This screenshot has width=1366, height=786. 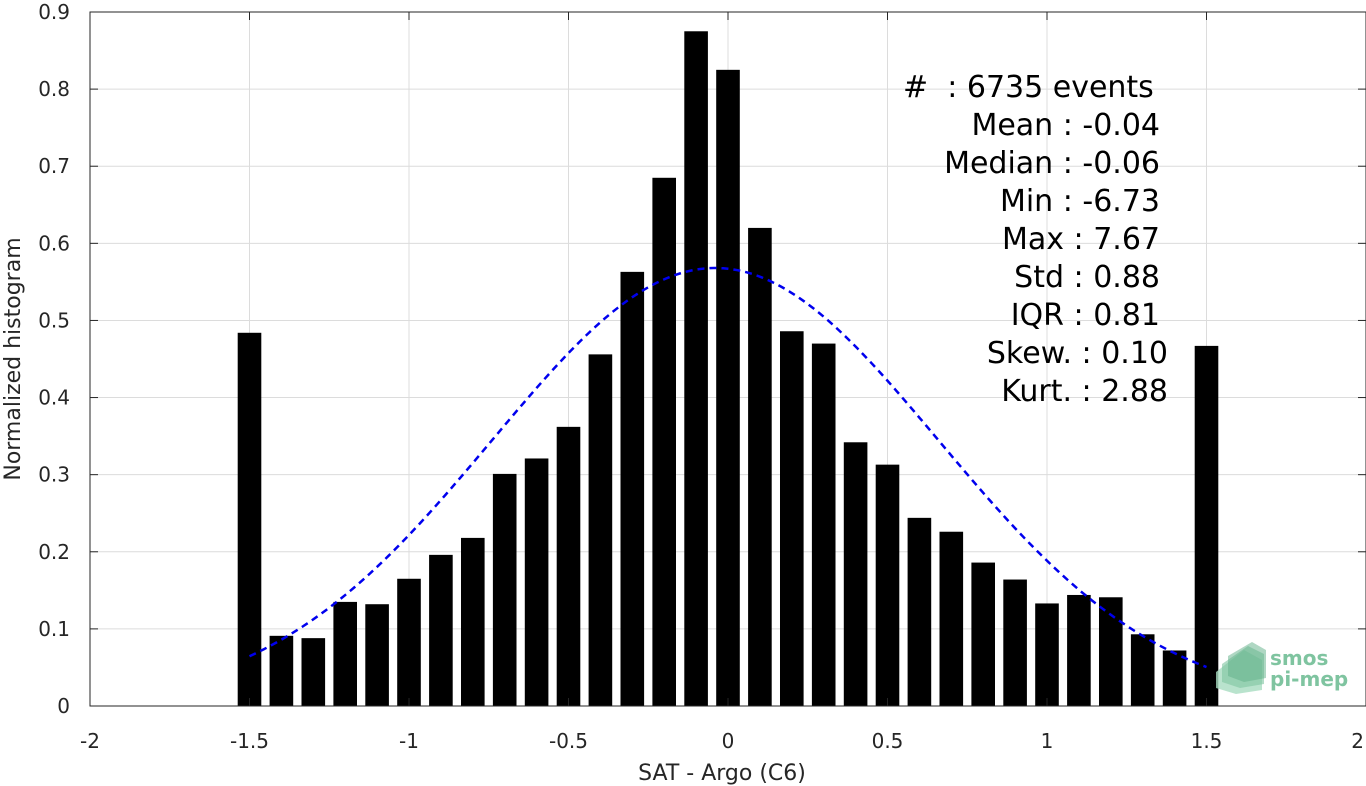 What do you see at coordinates (1081, 239) in the screenshot?
I see `stat-line: Max : 7.67` at bounding box center [1081, 239].